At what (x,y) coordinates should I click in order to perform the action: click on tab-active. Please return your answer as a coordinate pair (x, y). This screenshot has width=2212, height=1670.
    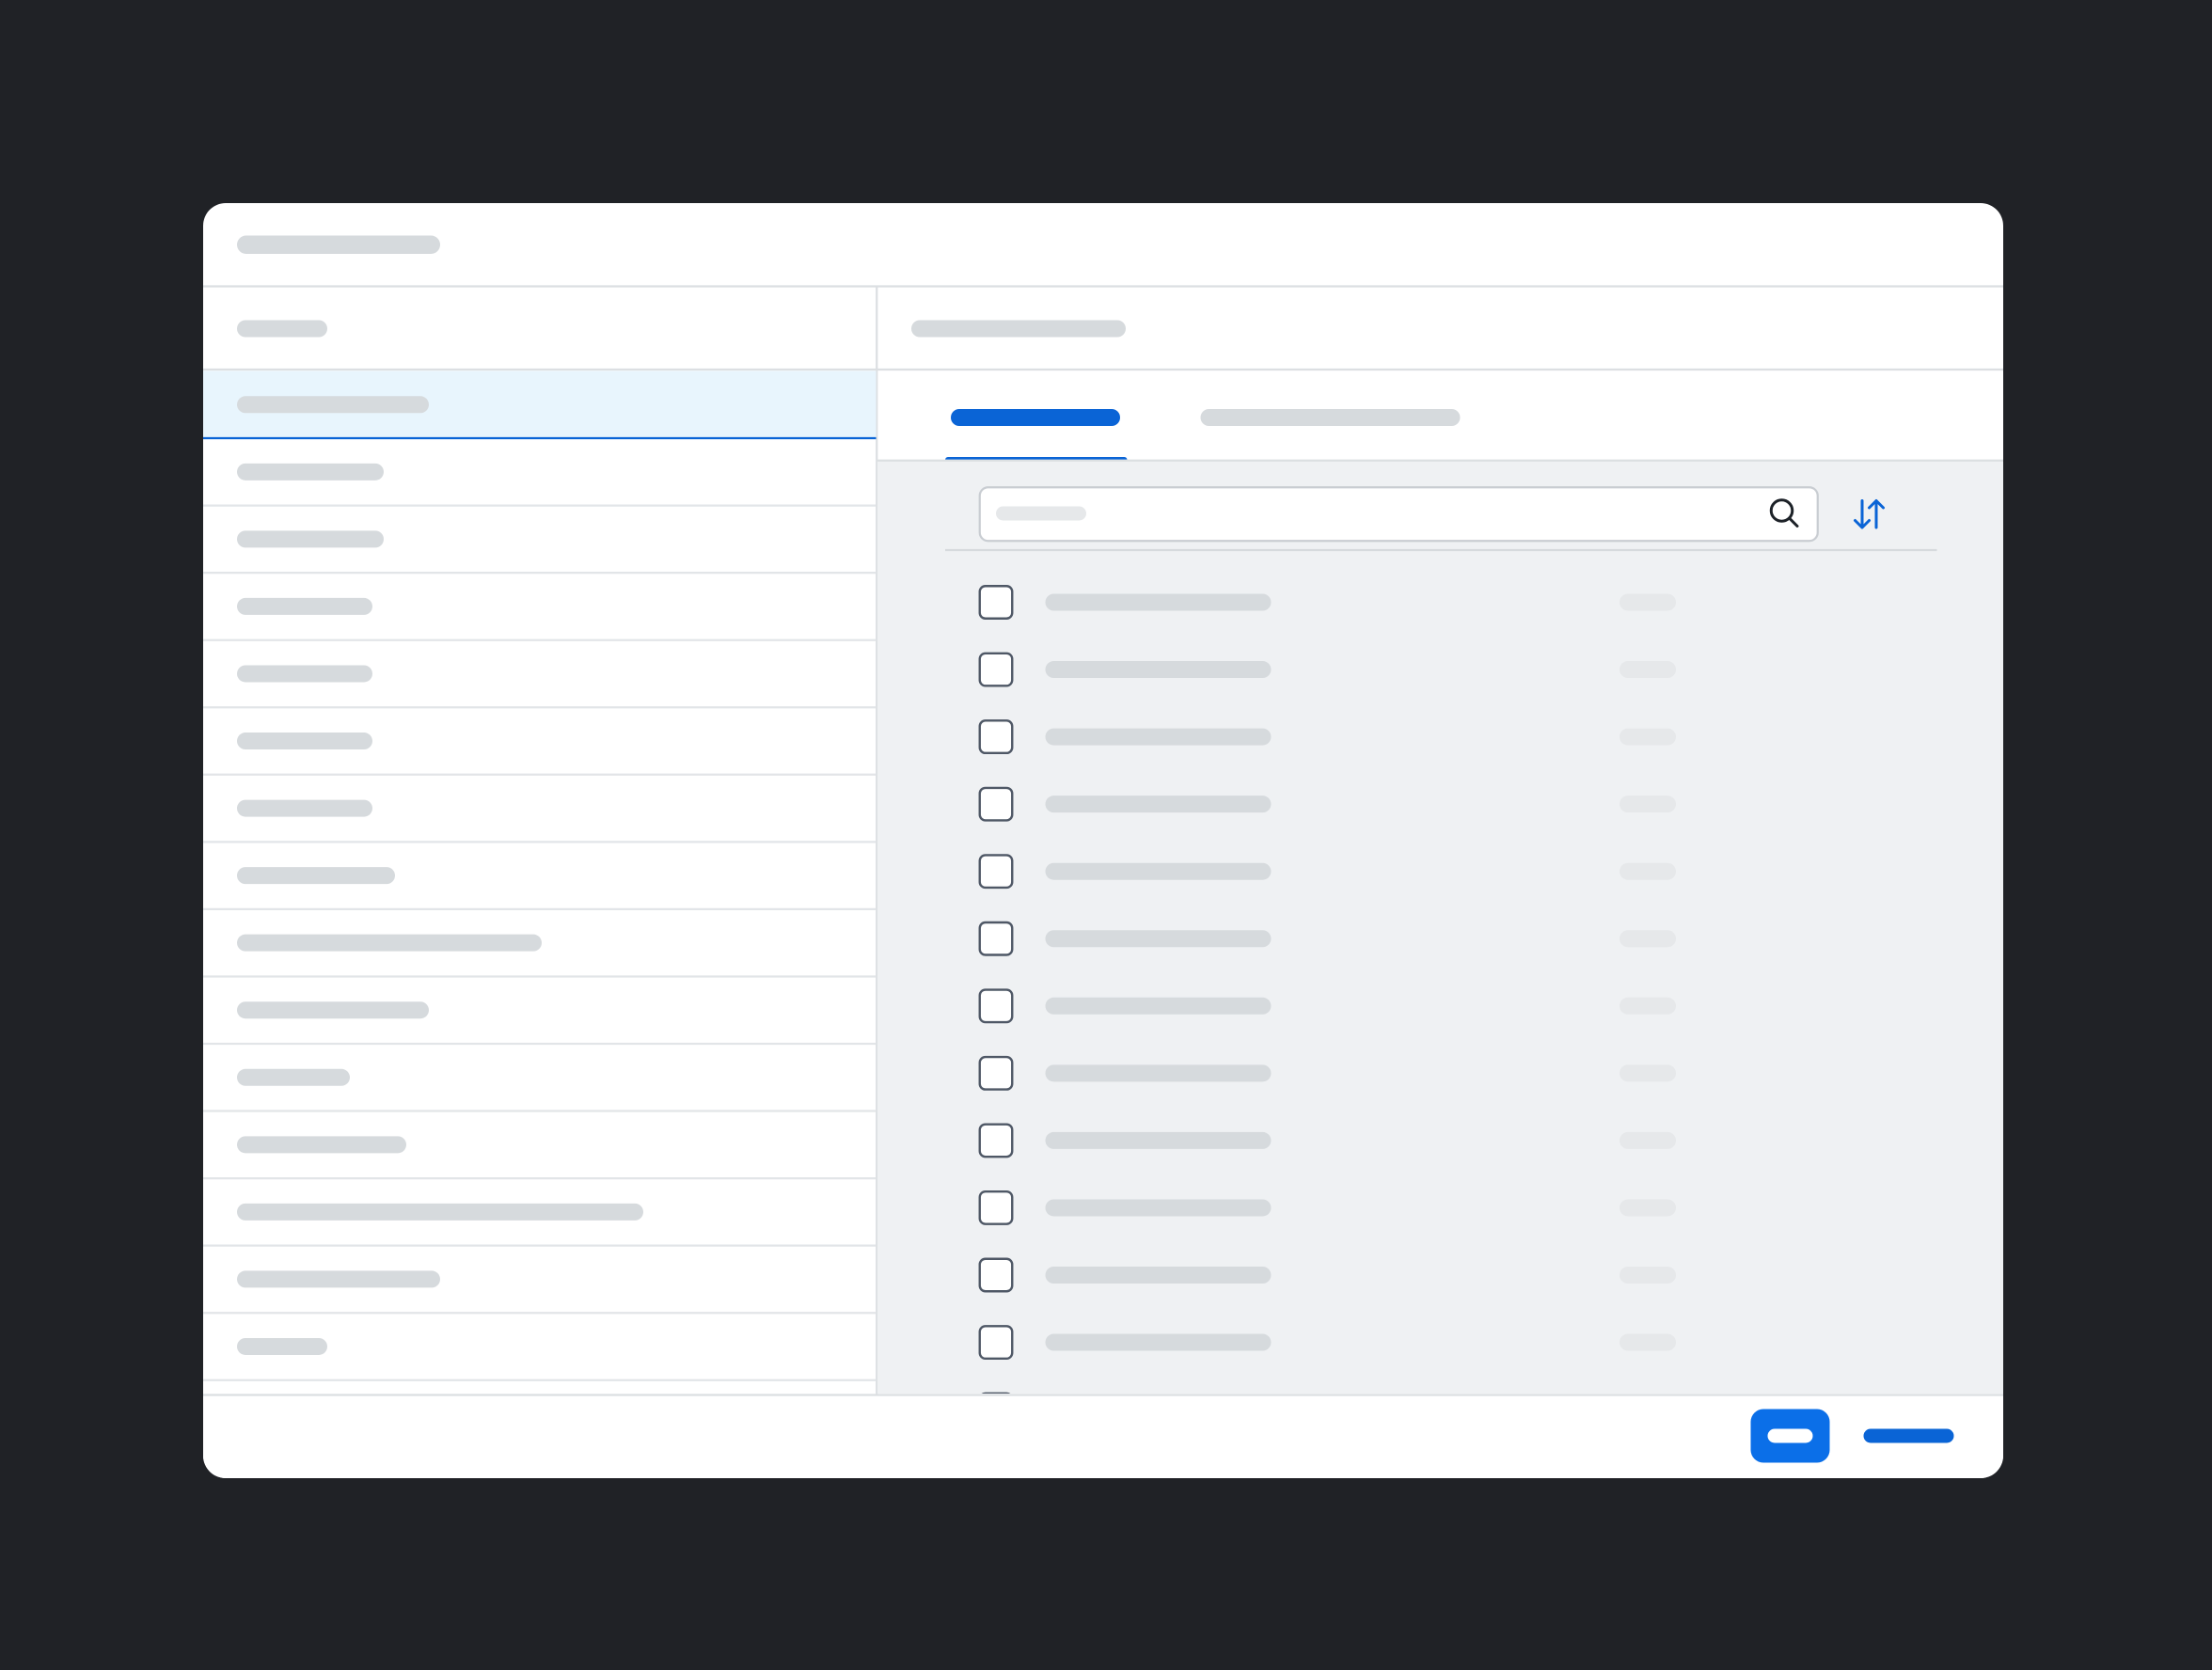
    Looking at the image, I should click on (1035, 417).